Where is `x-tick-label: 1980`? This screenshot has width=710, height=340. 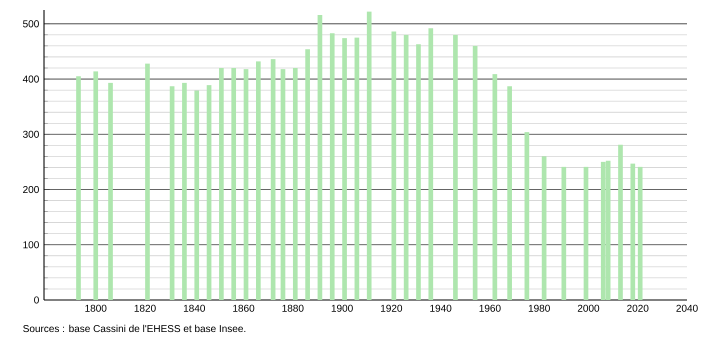
x-tick-label: 1980 is located at coordinates (539, 308).